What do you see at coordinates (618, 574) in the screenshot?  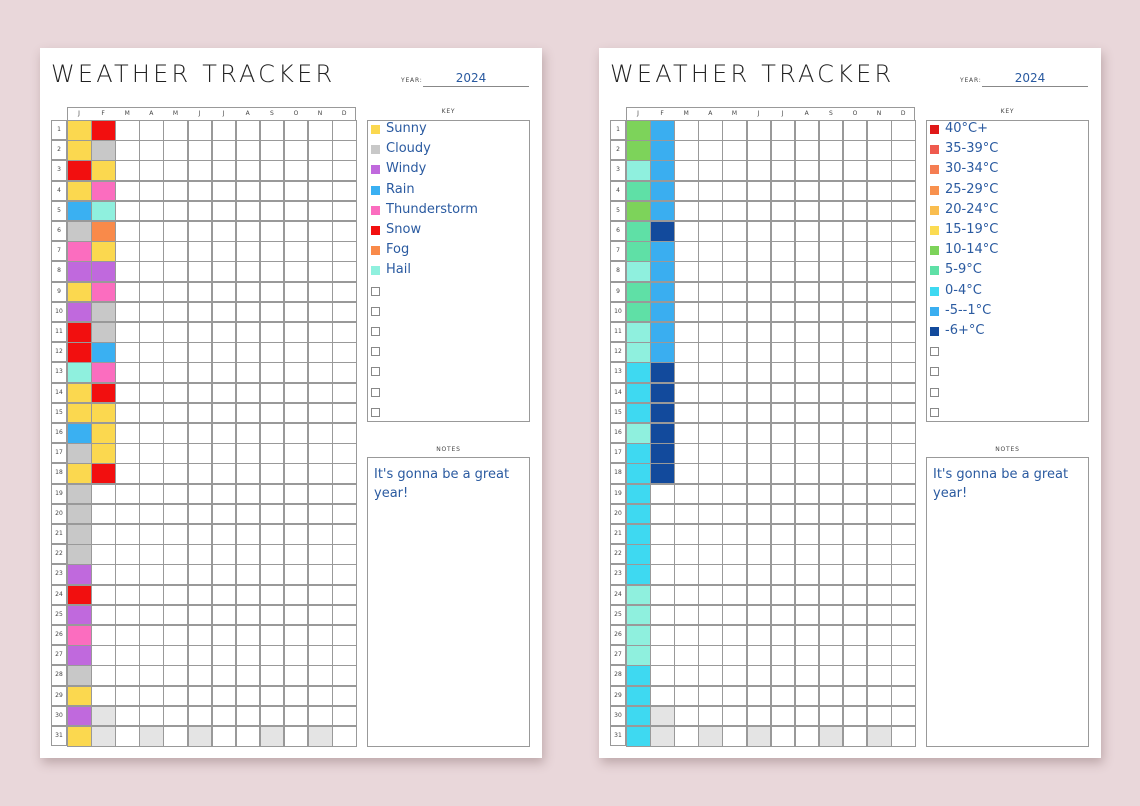 I see `day-number: 23` at bounding box center [618, 574].